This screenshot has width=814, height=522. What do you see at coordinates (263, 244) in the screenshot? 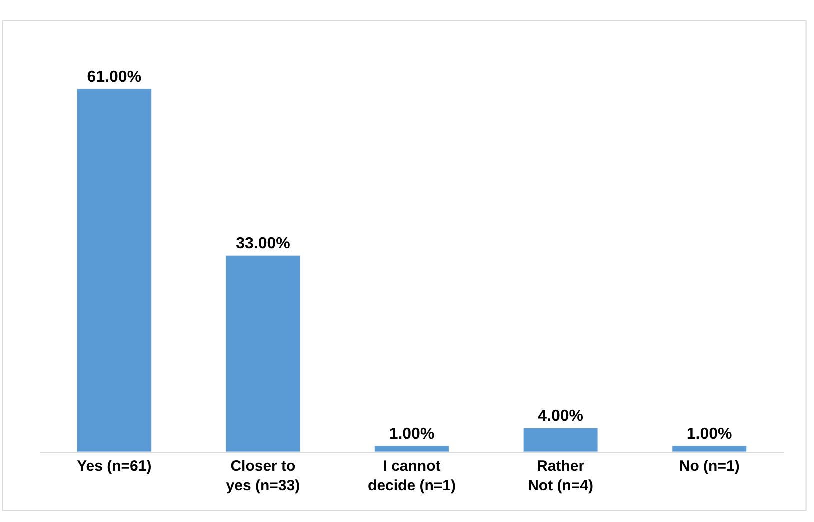
I see `data-label: 33.00%` at bounding box center [263, 244].